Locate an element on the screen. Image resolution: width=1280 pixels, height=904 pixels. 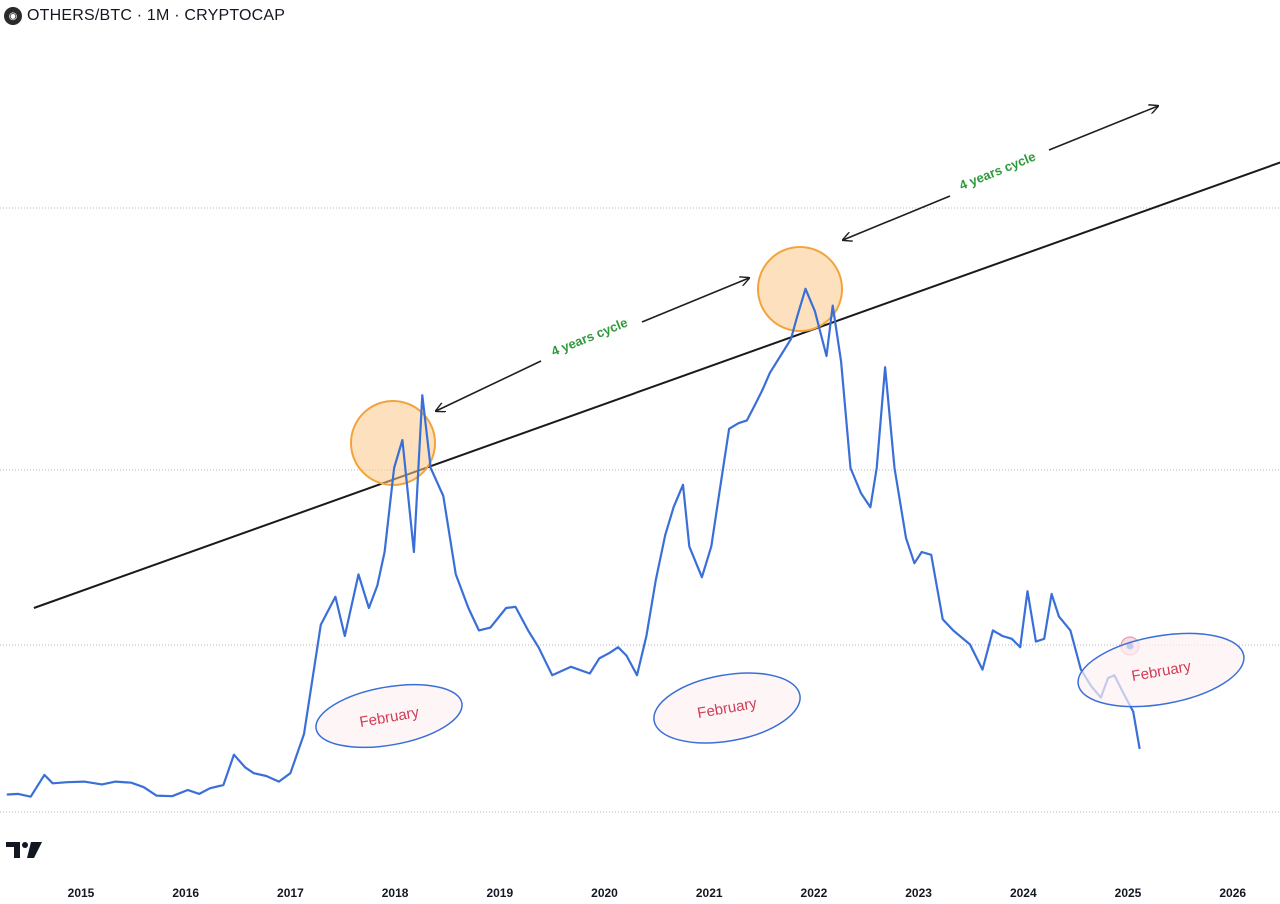
cryptocap-logo-icon: ◉ is located at coordinates (13, 16).